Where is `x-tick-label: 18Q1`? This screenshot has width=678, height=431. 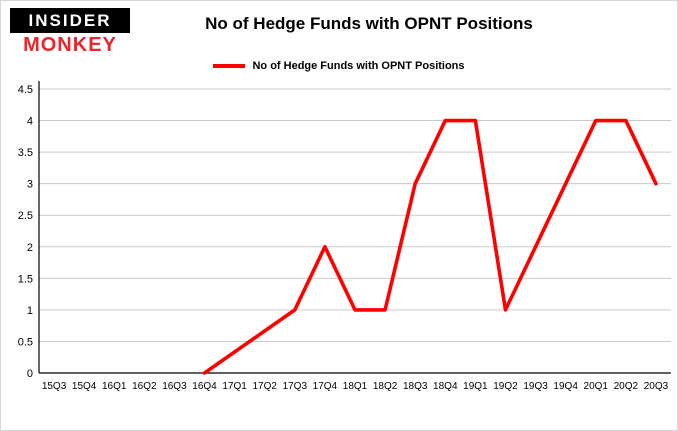 x-tick-label: 18Q1 is located at coordinates (355, 386).